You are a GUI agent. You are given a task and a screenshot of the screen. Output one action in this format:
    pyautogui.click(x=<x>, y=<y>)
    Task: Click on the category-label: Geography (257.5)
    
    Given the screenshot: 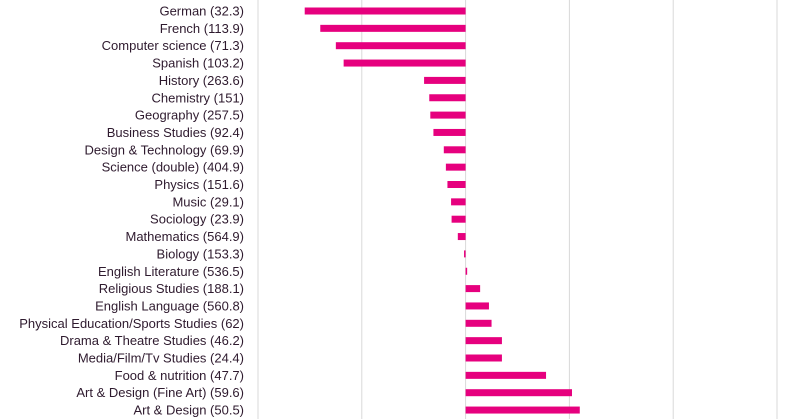 What is the action you would take?
    pyautogui.click(x=189, y=115)
    